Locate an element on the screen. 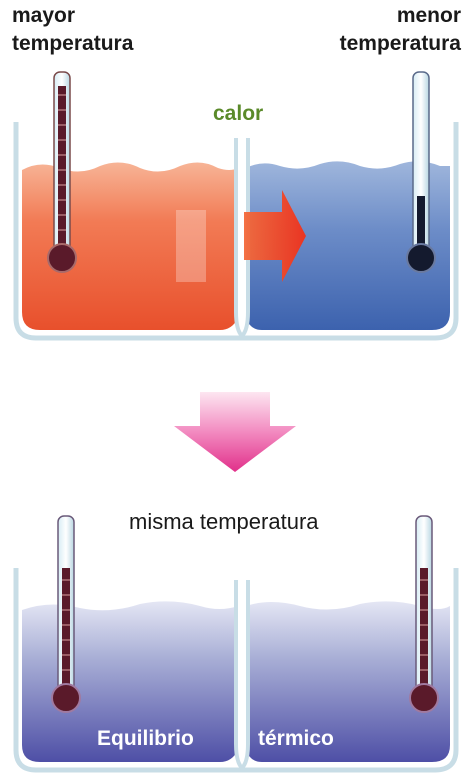 Image resolution: width=471 pixels, height=782 pixels. equilibrium-thermometer-right is located at coordinates (424, 614).